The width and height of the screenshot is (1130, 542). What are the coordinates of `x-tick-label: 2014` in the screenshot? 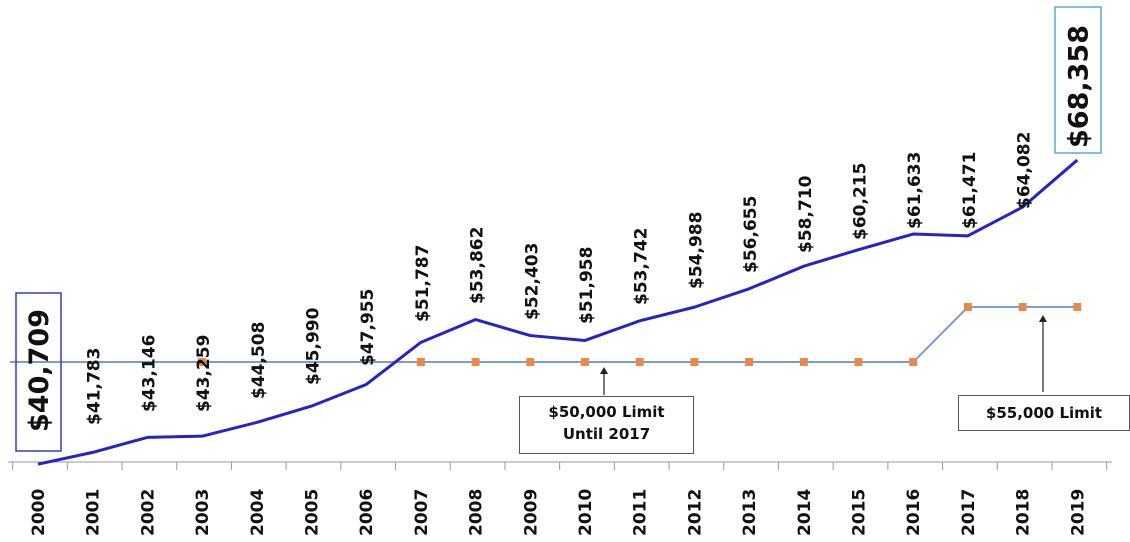 It's located at (805, 512).